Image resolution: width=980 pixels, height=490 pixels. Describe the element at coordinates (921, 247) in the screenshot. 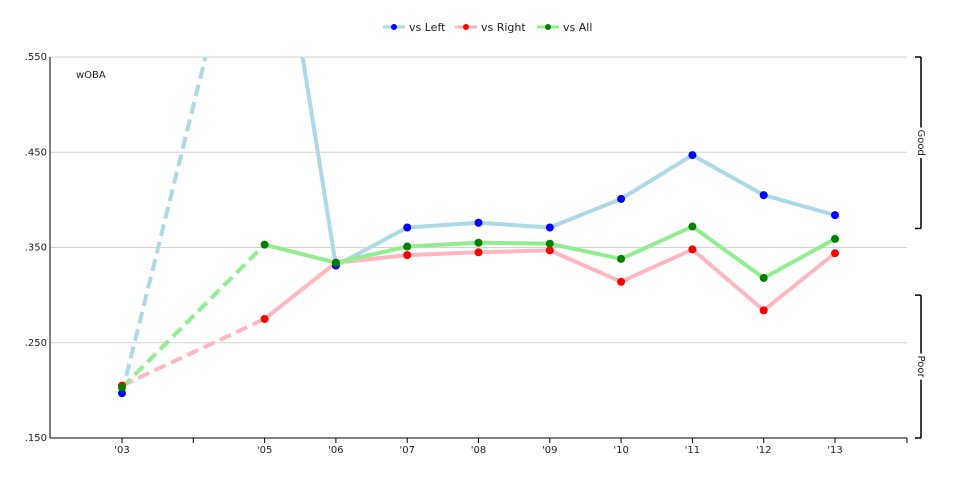

I see `good-poor-brackets: Good Poor` at that location.